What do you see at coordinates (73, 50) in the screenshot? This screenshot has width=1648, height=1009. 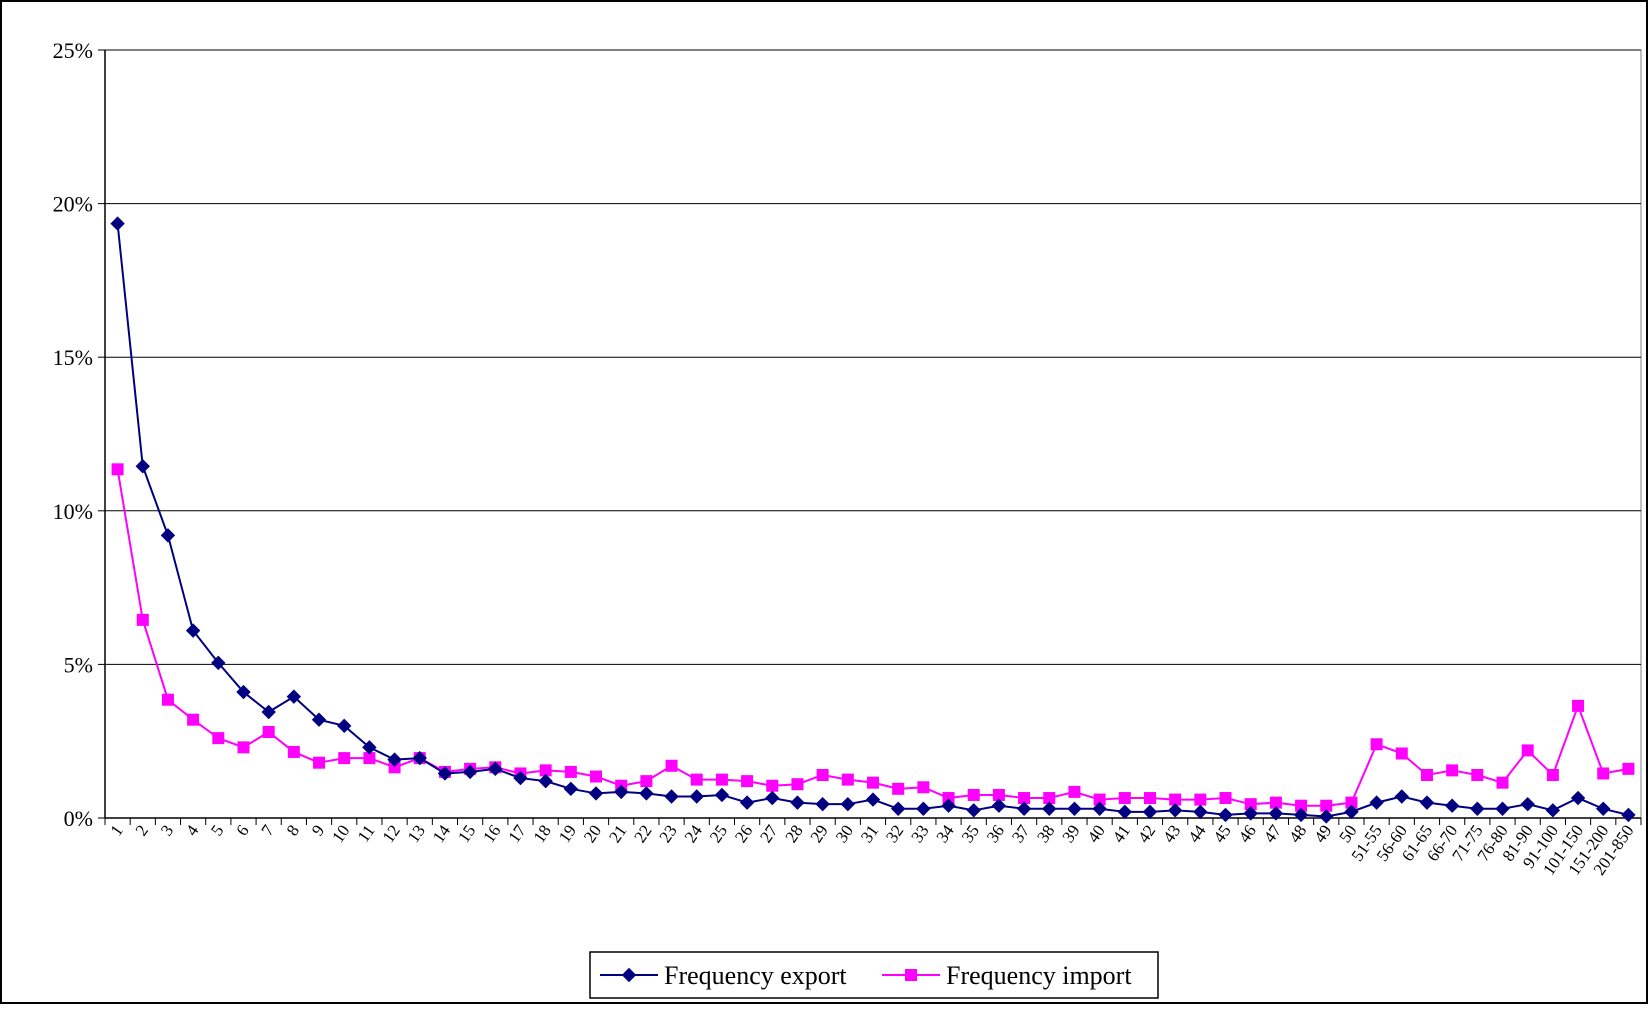 I see `y-tick-label: 25%` at bounding box center [73, 50].